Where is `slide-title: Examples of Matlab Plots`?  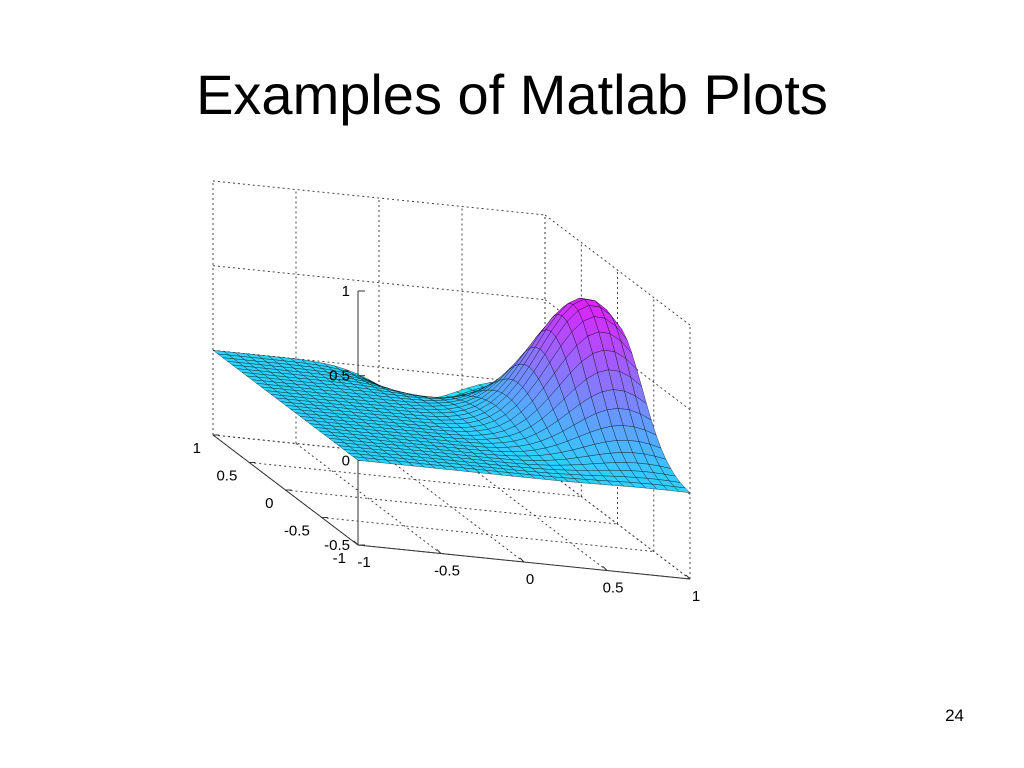
slide-title: Examples of Matlab Plots is located at coordinates (512, 94).